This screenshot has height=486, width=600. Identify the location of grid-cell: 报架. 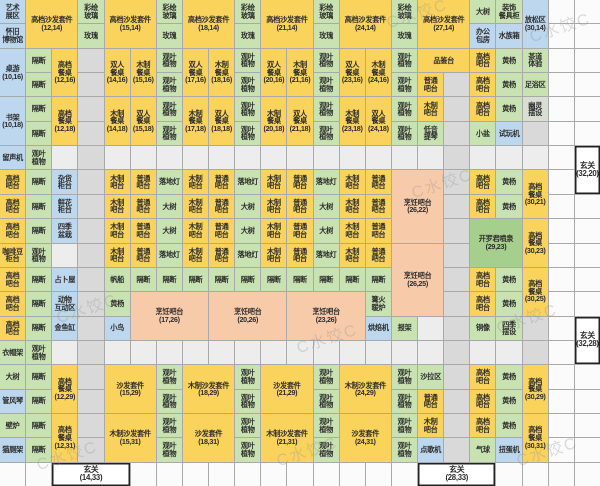
(404, 328).